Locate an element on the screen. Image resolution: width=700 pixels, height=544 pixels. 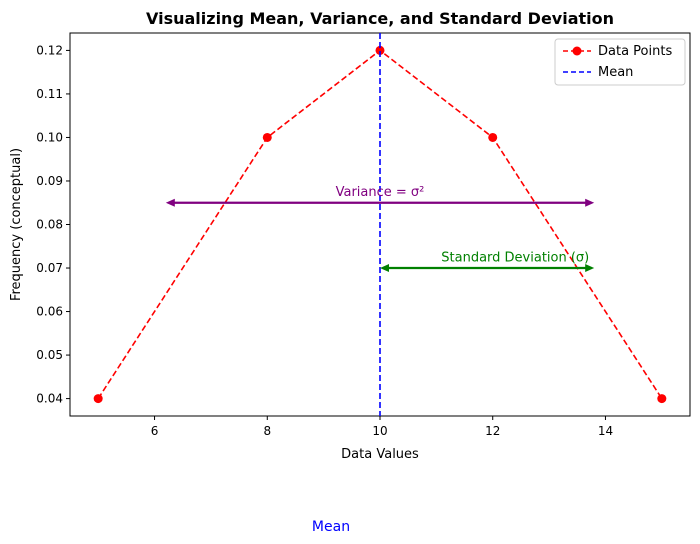
y-tick-label: 0.11 is located at coordinates (49, 94).